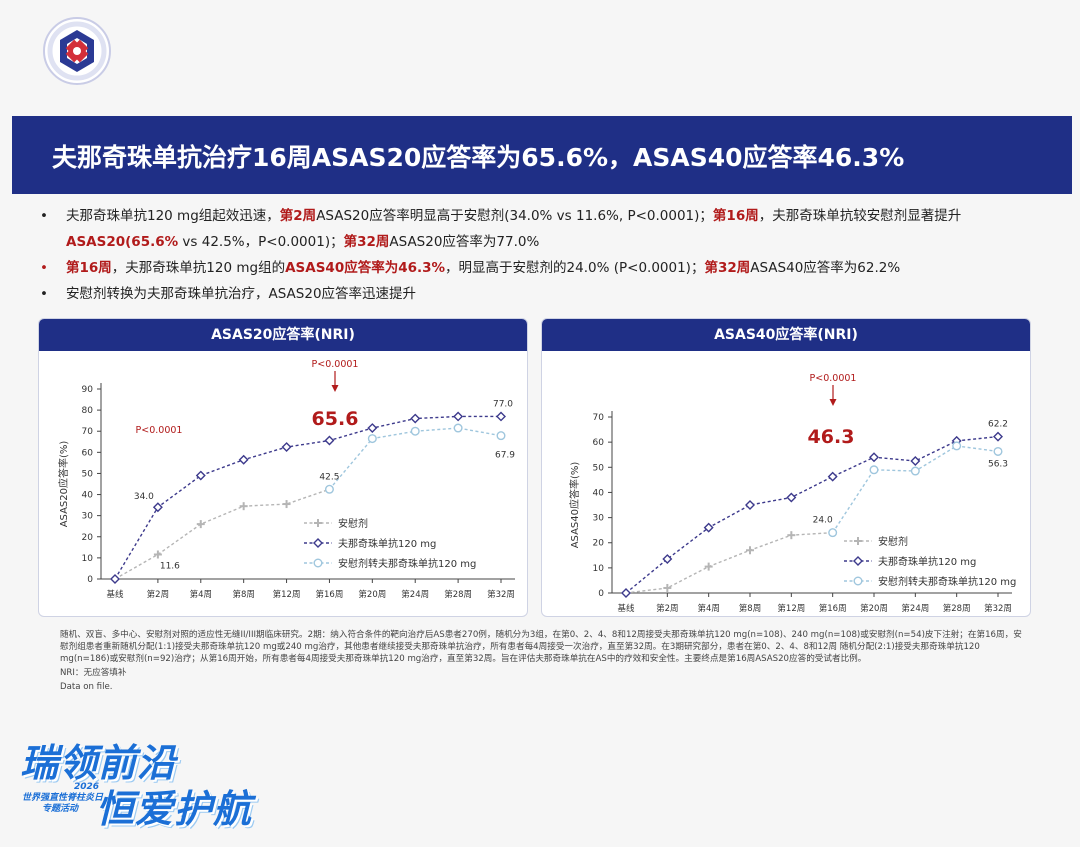 The height and width of the screenshot is (847, 1080). I want to click on hospital-logo, so click(77, 51).